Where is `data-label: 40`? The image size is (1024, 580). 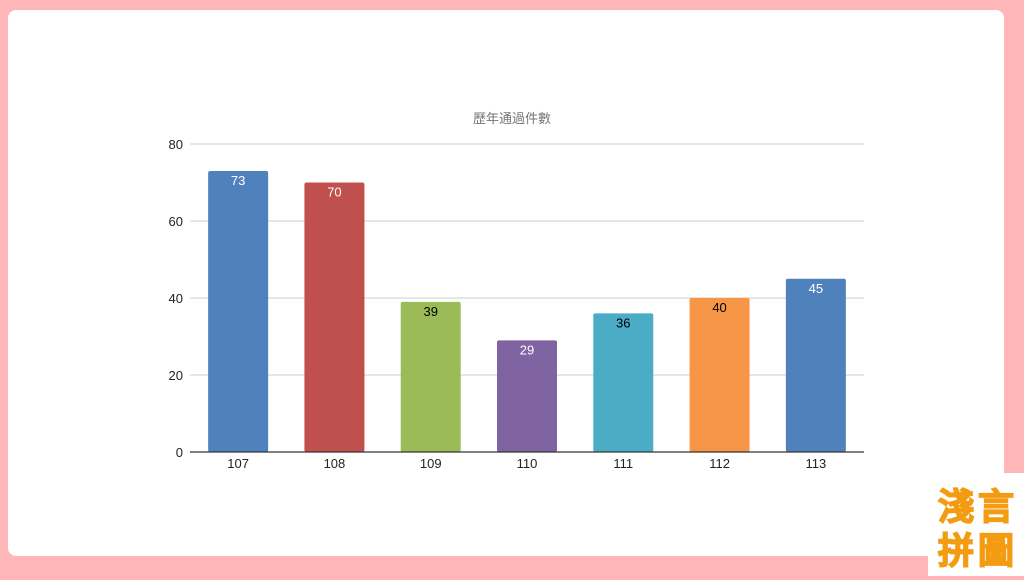 data-label: 40 is located at coordinates (719, 307).